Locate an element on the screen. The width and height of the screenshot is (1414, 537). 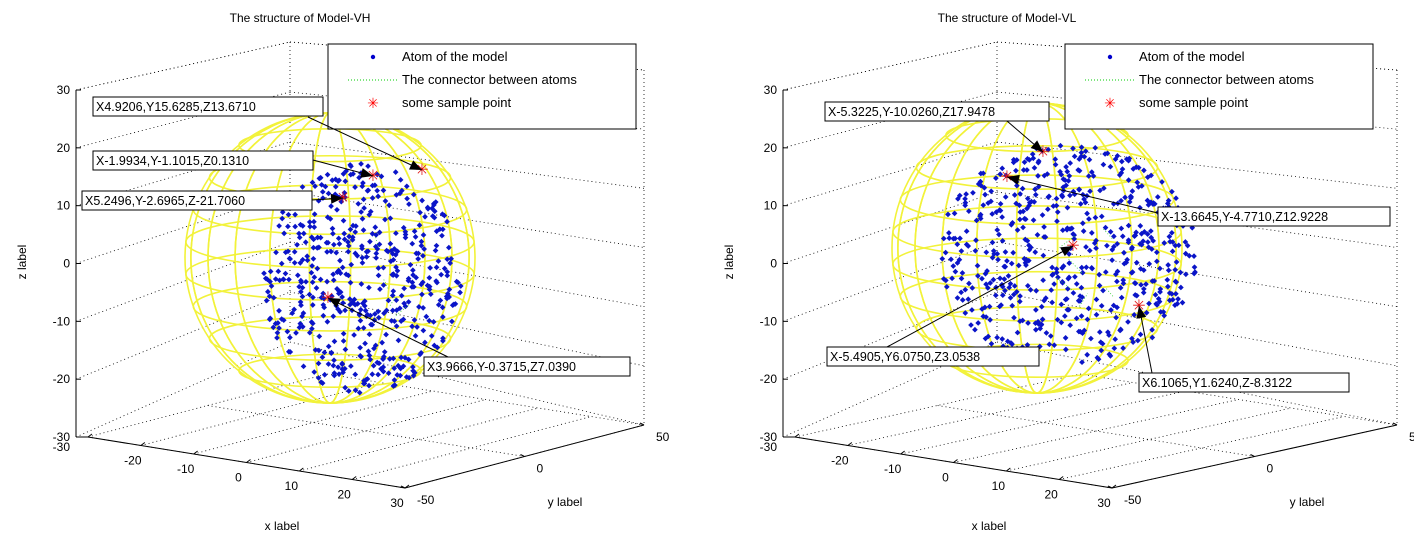
y-tick-label: 0 is located at coordinates (540, 469).